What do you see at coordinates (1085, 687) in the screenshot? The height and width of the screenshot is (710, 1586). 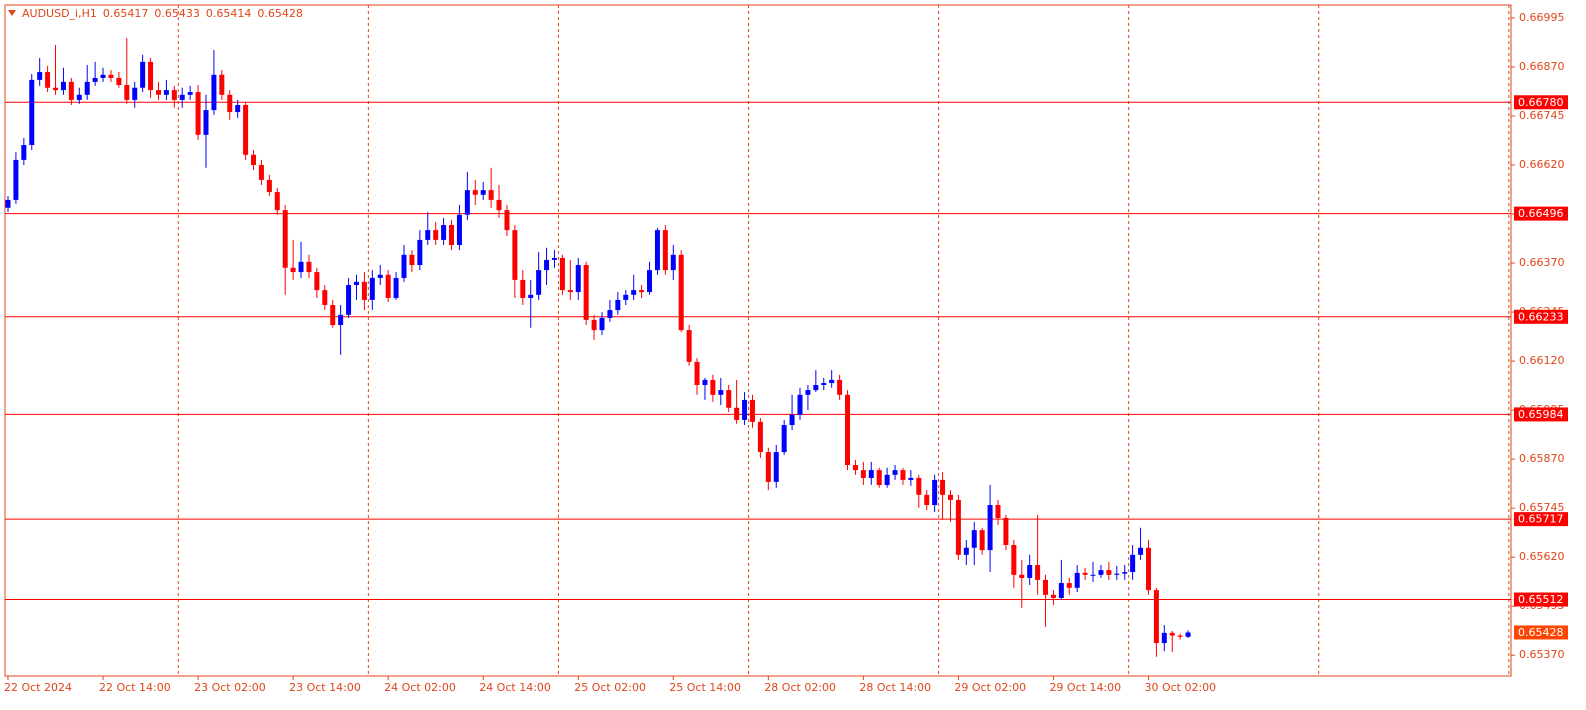 I see `x-tick-label: 29 Oct 14:00` at bounding box center [1085, 687].